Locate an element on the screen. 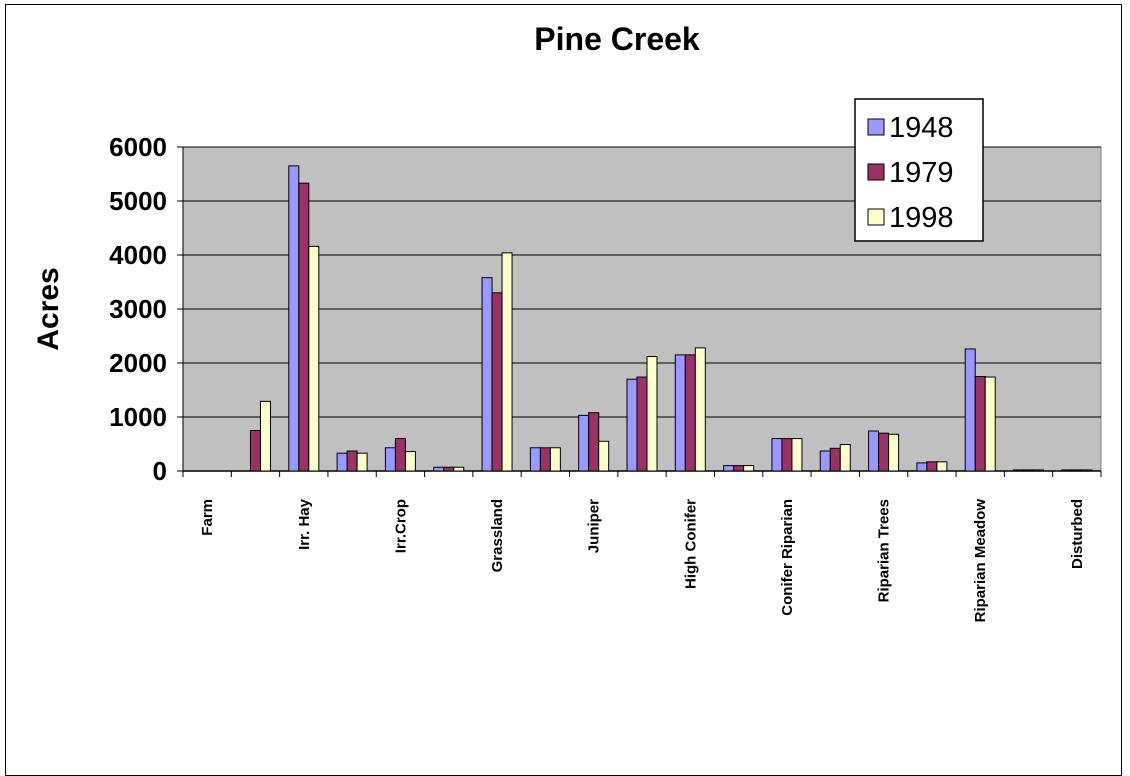 The height and width of the screenshot is (776, 1130). legend-label-1979: 1979 is located at coordinates (921, 173).